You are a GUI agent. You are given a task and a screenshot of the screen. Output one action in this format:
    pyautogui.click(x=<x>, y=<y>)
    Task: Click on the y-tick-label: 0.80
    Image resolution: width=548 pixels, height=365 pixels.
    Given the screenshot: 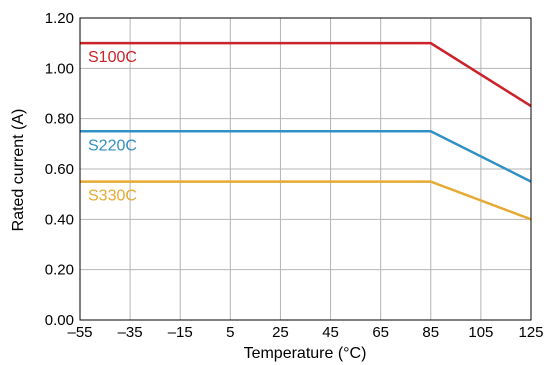 What is the action you would take?
    pyautogui.click(x=59, y=119)
    